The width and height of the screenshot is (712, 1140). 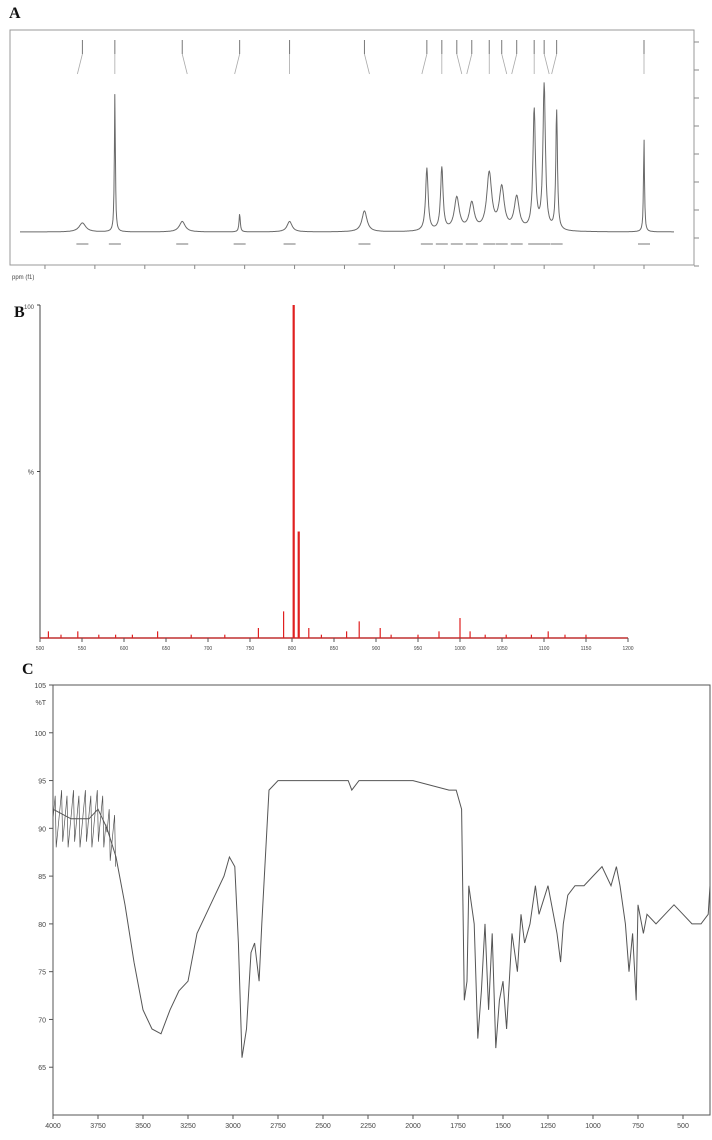 What do you see at coordinates (586, 649) in the screenshot?
I see `ms-x-tick-label: 1150` at bounding box center [586, 649].